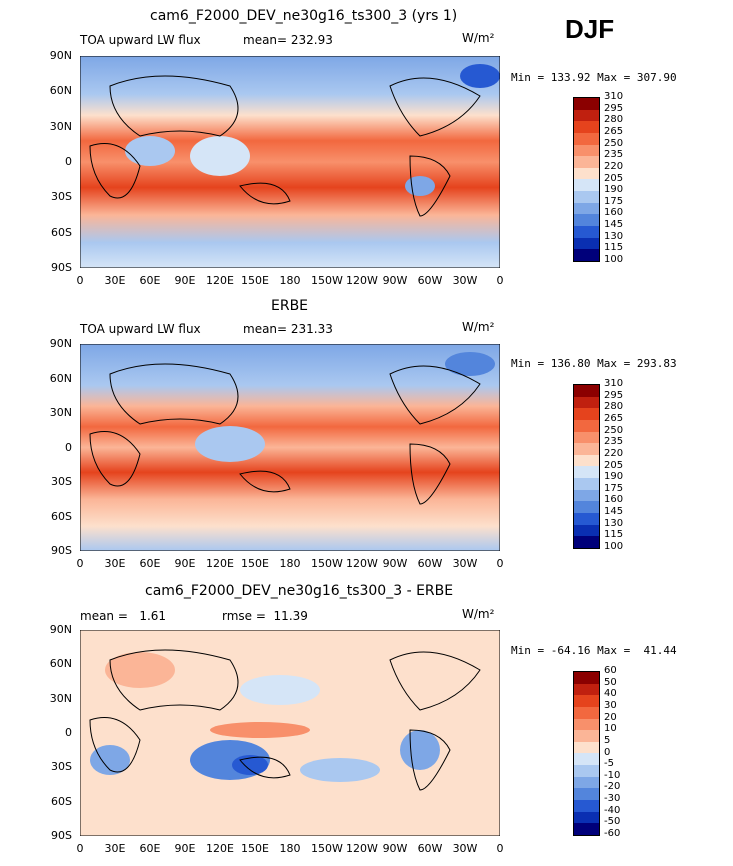 This screenshot has height=866, width=733. I want to click on panel2-minmax: Min = 136.80 Max = 293.83, so click(594, 363).